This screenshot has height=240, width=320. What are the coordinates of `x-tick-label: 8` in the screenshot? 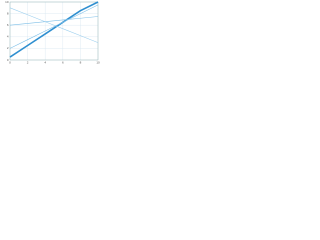 It's located at (81, 62).